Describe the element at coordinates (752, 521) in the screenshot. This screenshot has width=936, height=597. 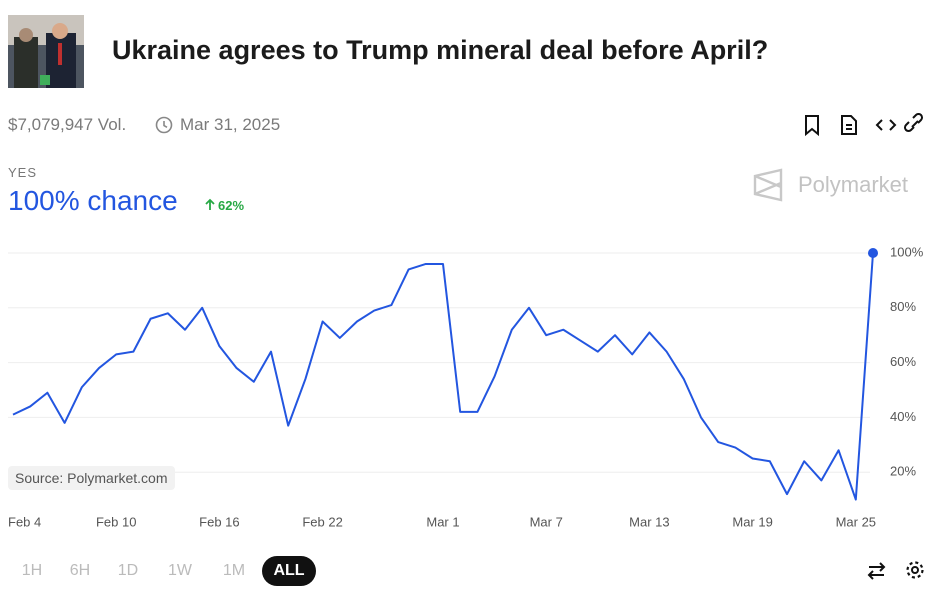
I see `x-tick-label: Mar 19` at that location.